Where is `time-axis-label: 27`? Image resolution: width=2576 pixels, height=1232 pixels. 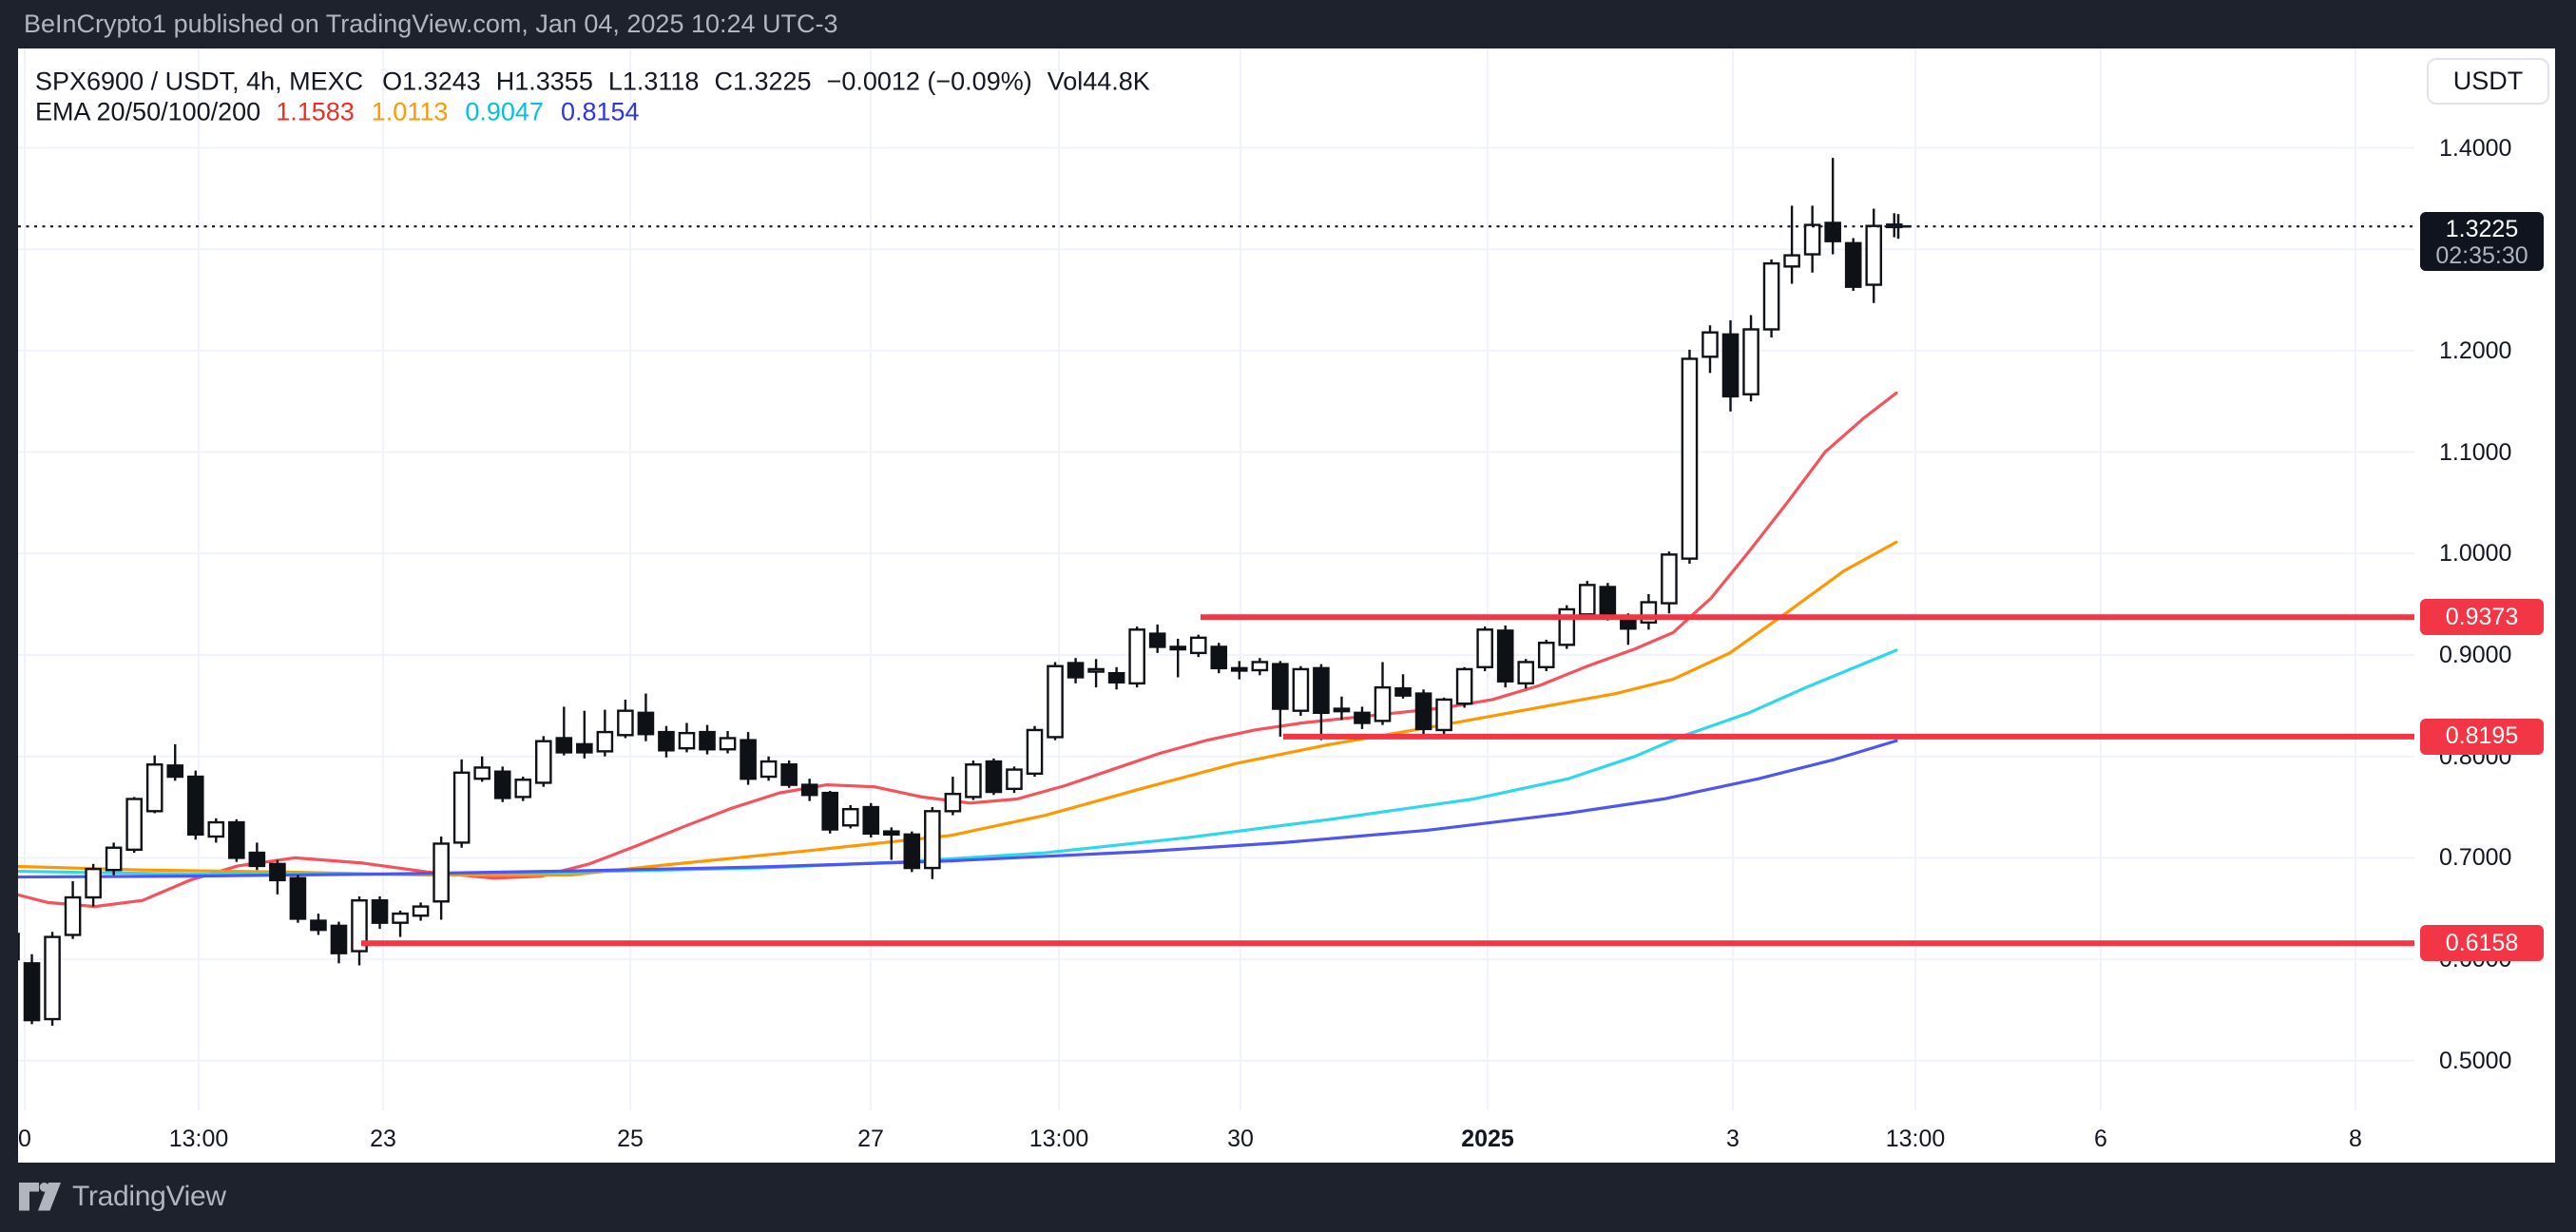 time-axis-label: 27 is located at coordinates (870, 1139).